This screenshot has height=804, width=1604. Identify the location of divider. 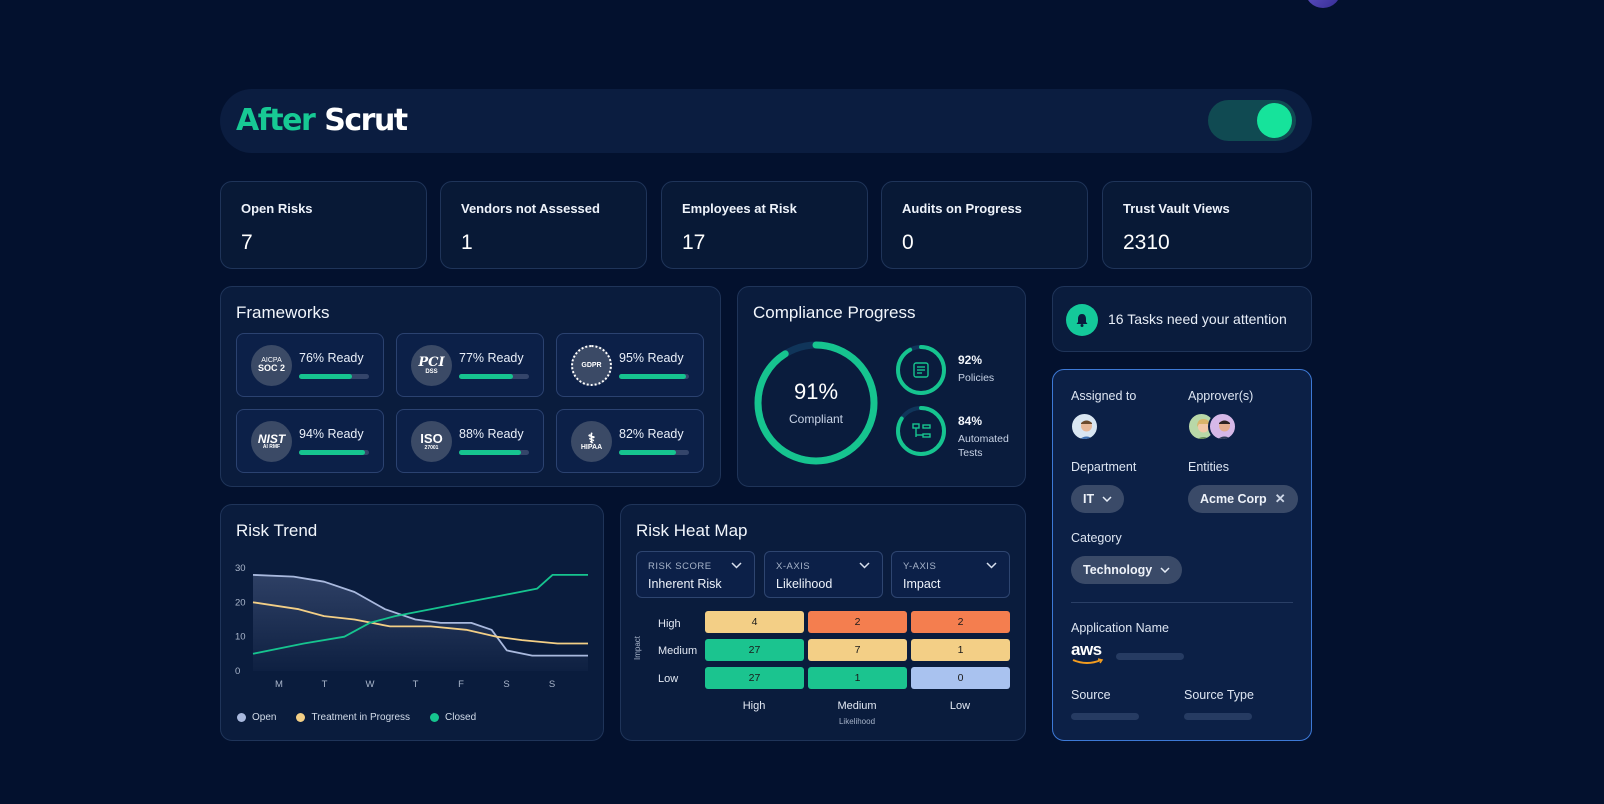
(1182, 602).